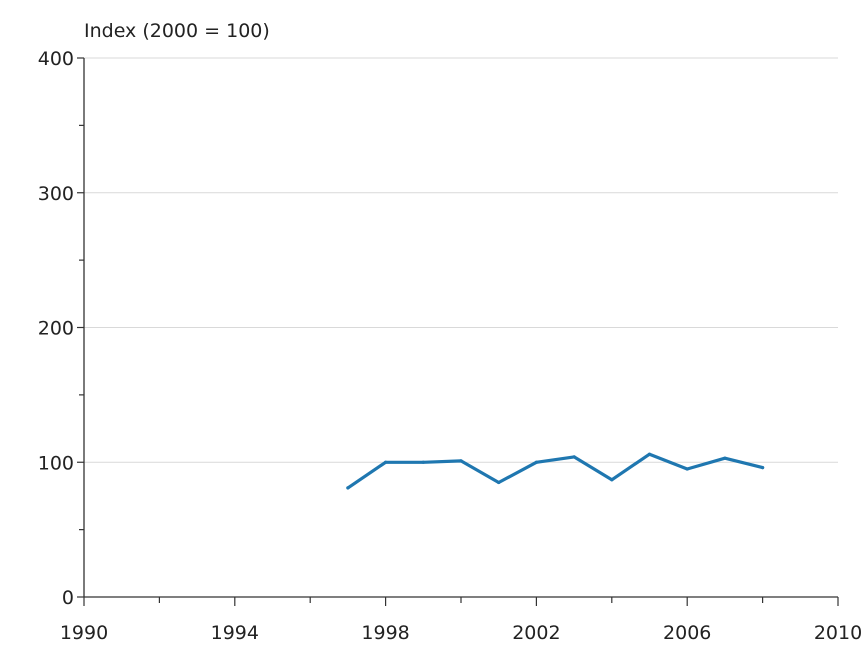 The height and width of the screenshot is (650, 867). I want to click on y-tick-label: 100, so click(56, 463).